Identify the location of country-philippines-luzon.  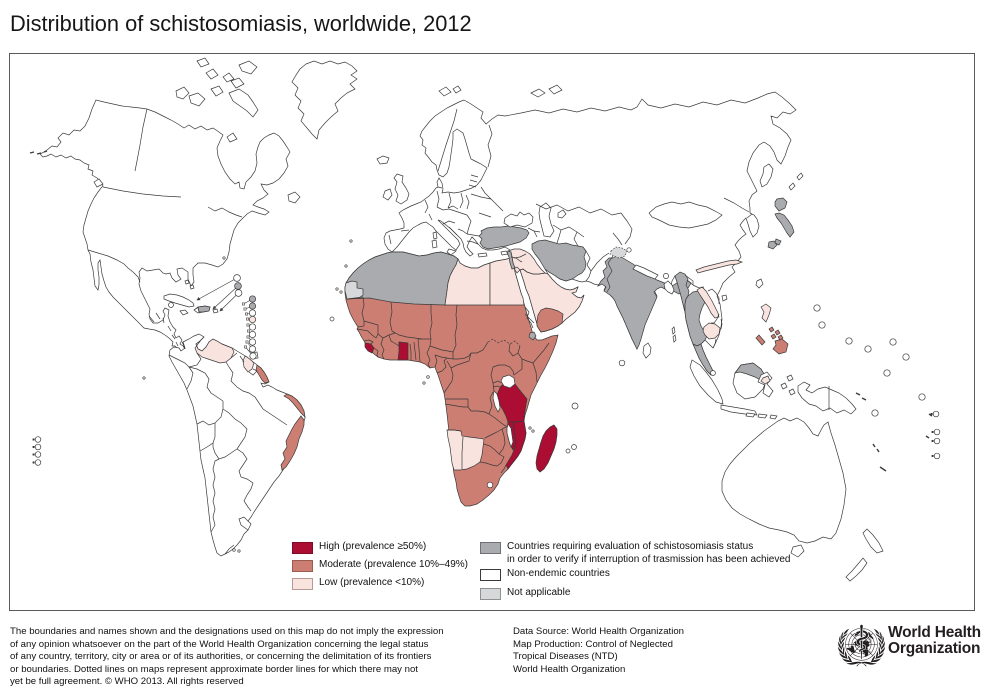
(766, 313).